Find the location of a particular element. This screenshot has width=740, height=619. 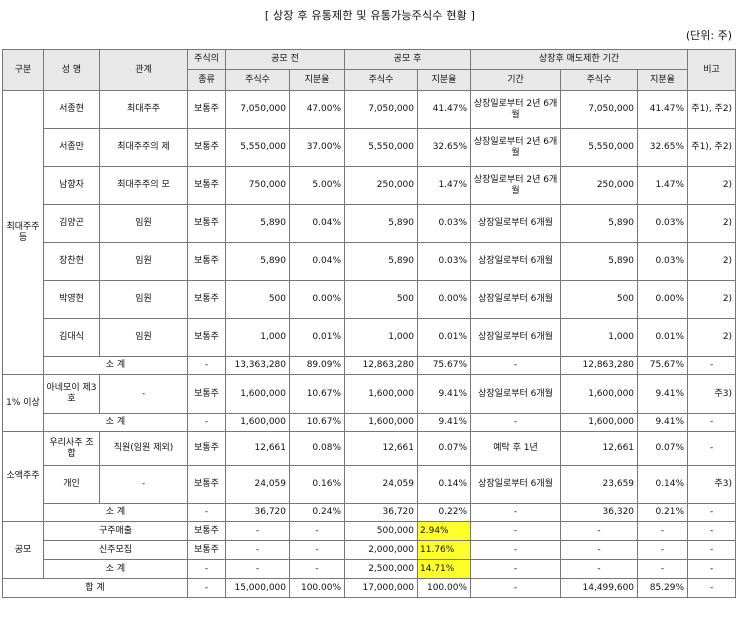

table-row: 신주모집 보통주 - - 2,000,000 11.76% - - - - is located at coordinates (370, 550).